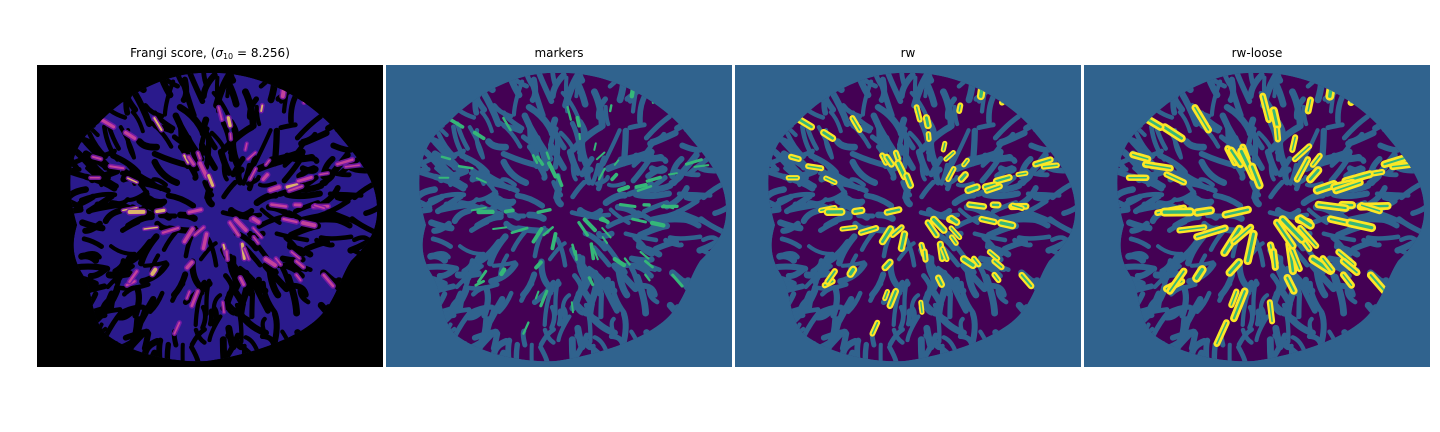 The image size is (1440, 432). Describe the element at coordinates (210, 53) in the screenshot. I see `panel-title-frangi: Frangi score, (σ10 = 8.256)` at that location.